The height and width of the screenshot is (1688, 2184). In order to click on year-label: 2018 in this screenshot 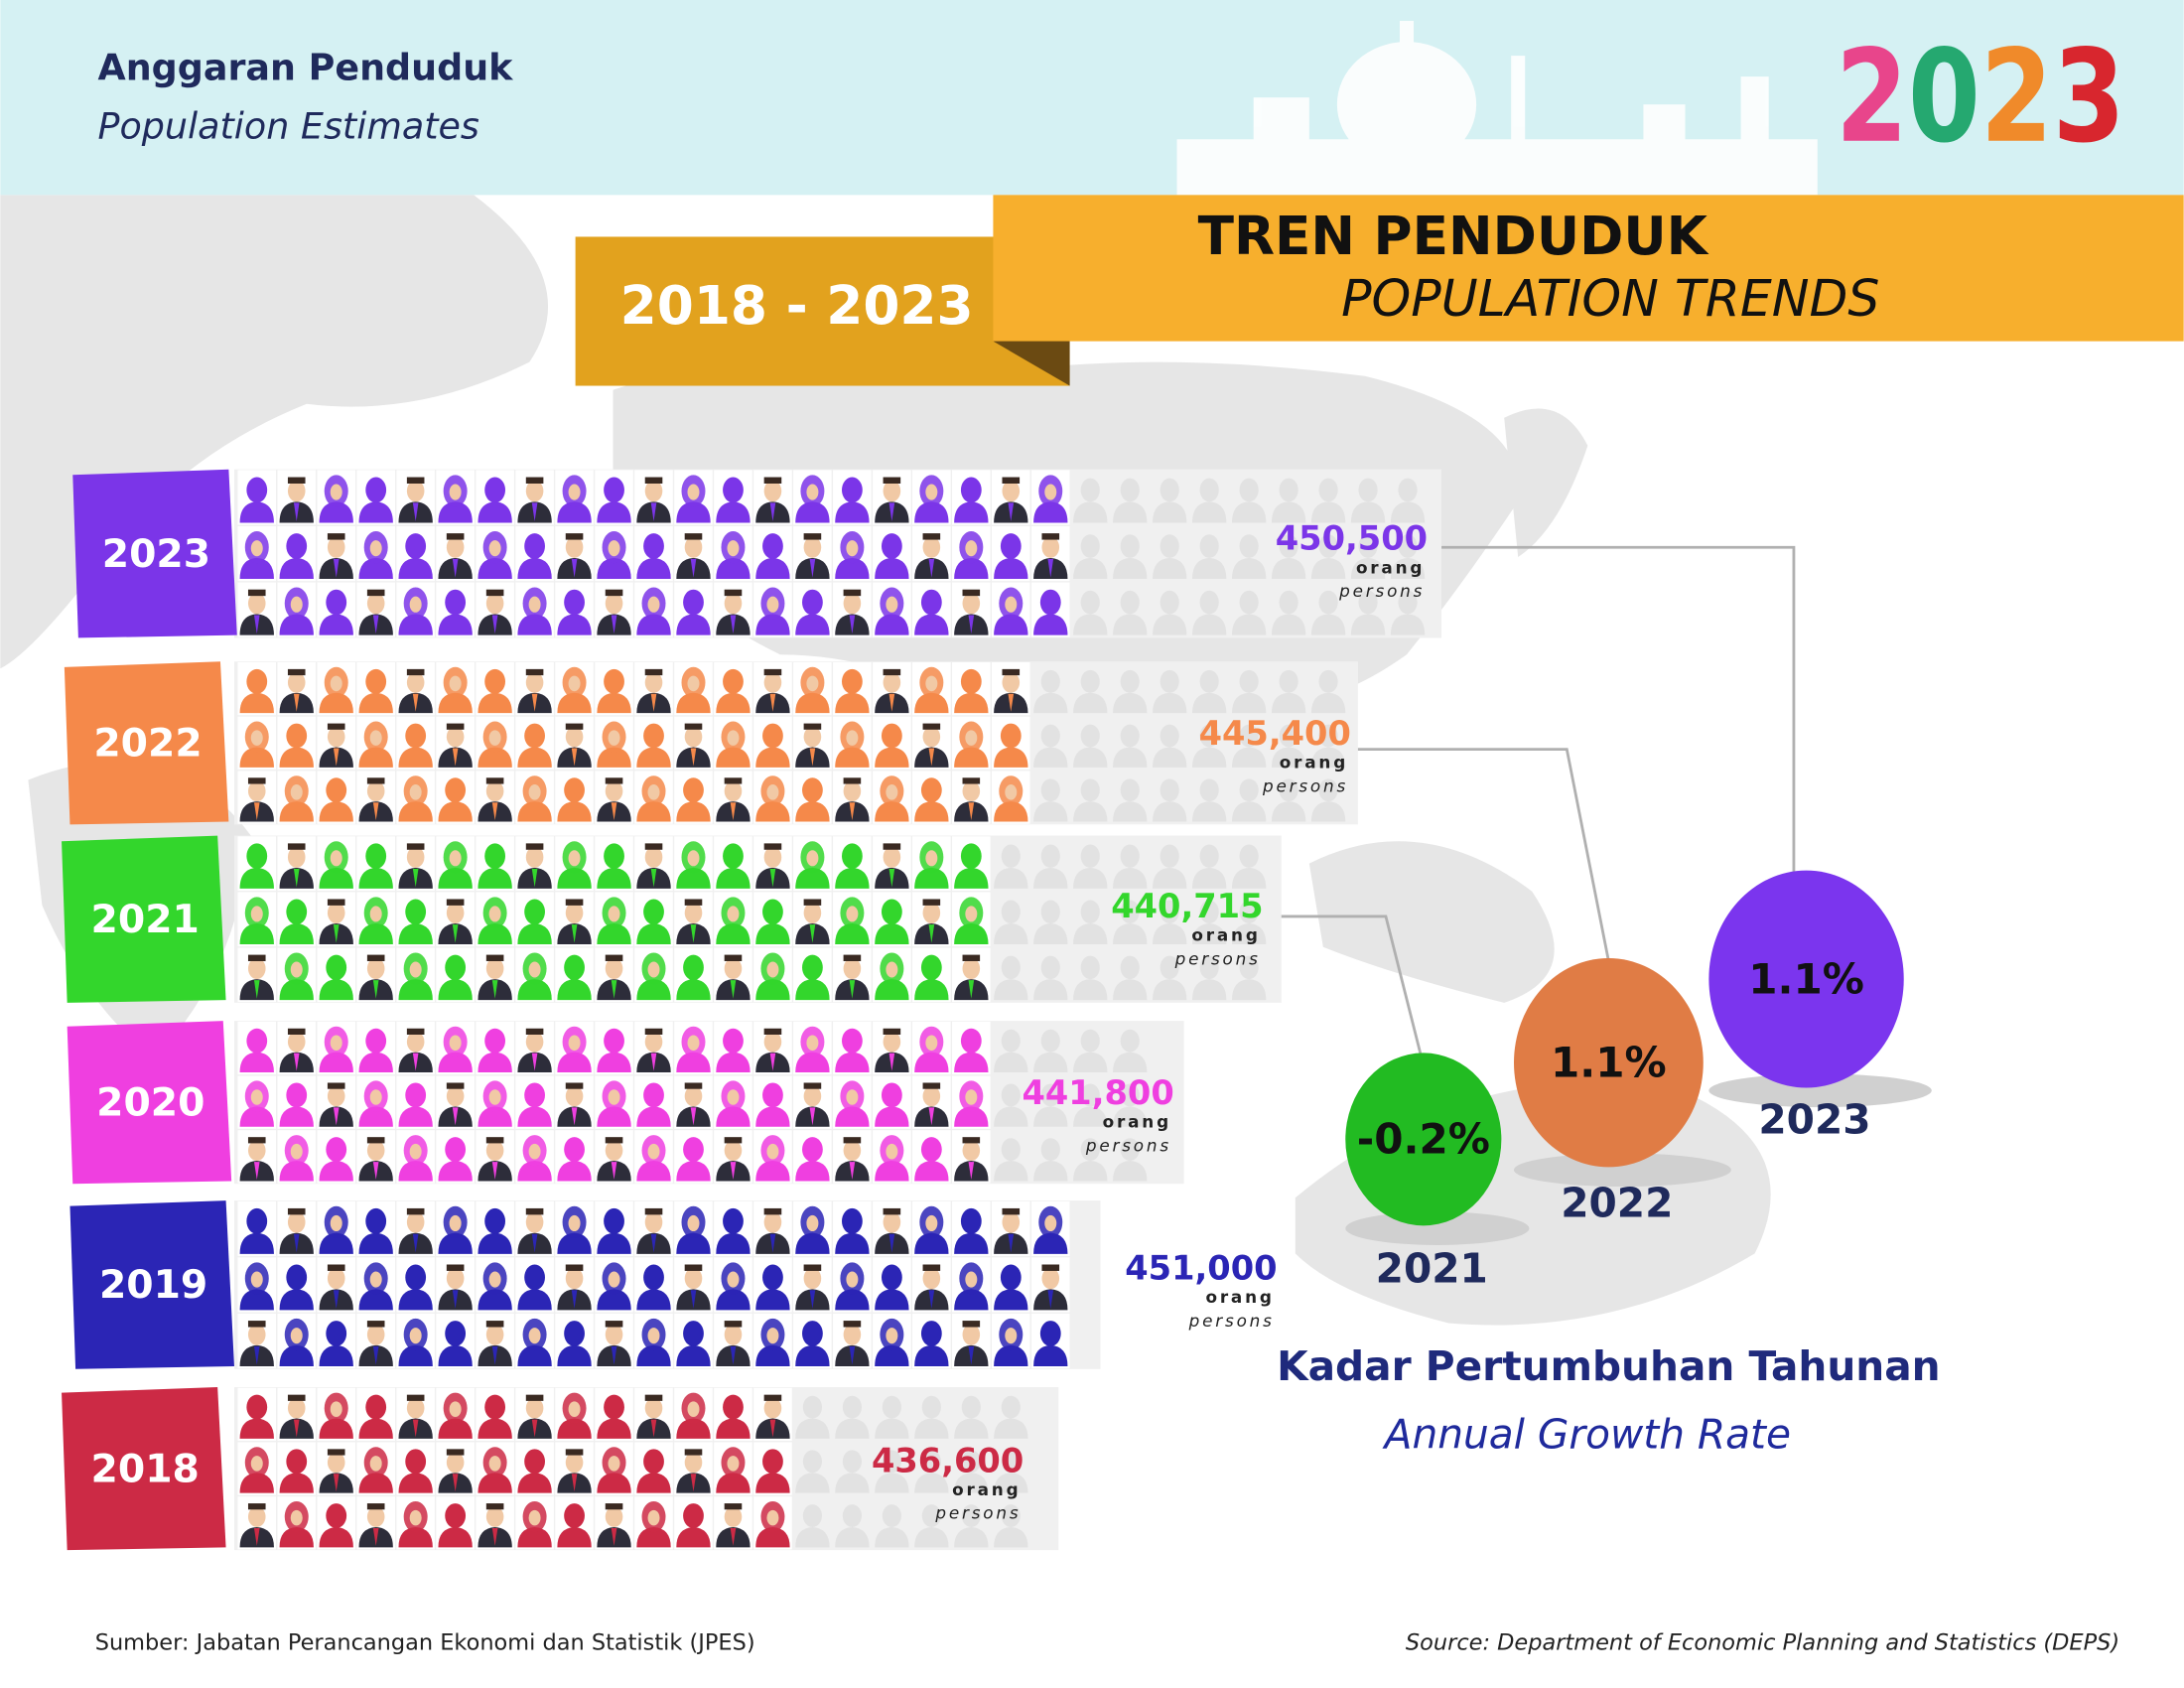, I will do `click(145, 1469)`.